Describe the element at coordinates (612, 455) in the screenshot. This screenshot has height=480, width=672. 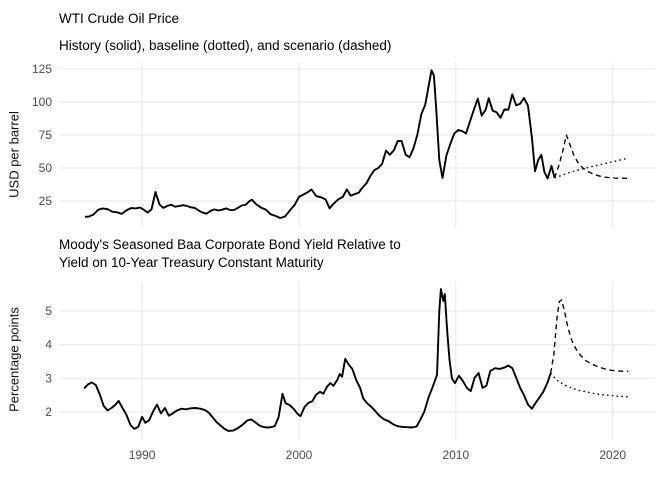
I see `x-tick-label: 2020` at that location.